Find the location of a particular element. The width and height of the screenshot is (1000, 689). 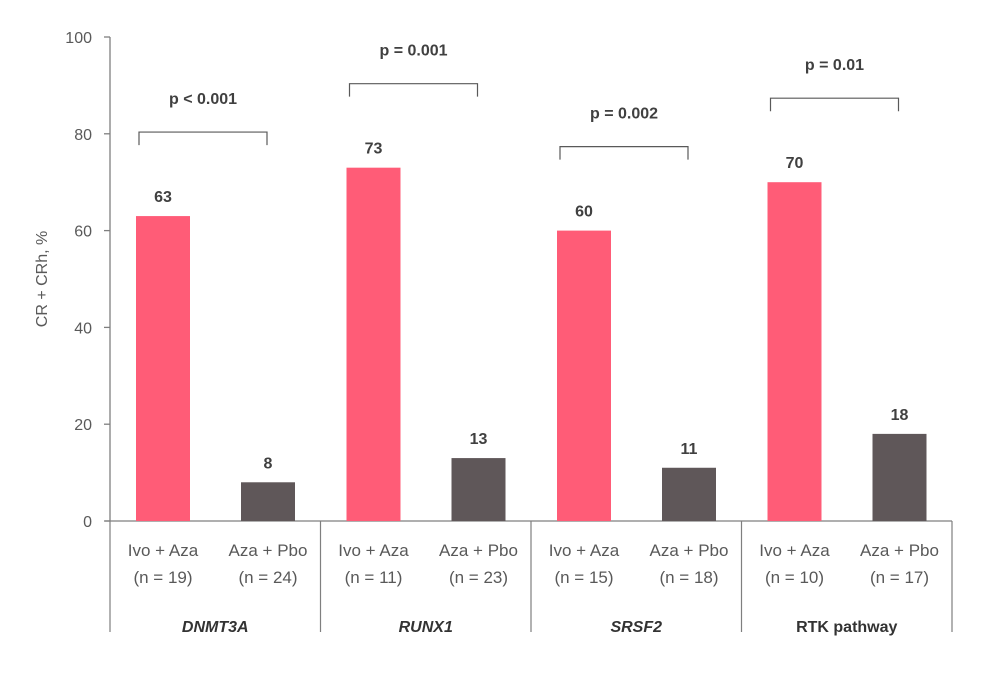

data-label: 13 is located at coordinates (479, 439).